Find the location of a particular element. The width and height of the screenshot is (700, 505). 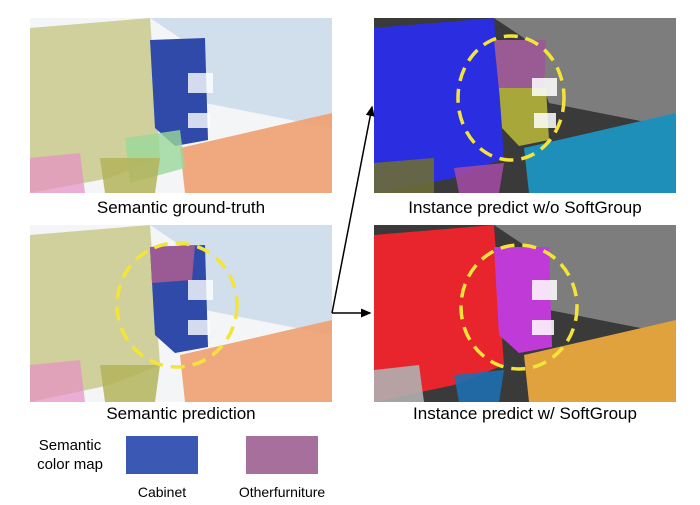

legend-title-line2: color map is located at coordinates (70, 464).